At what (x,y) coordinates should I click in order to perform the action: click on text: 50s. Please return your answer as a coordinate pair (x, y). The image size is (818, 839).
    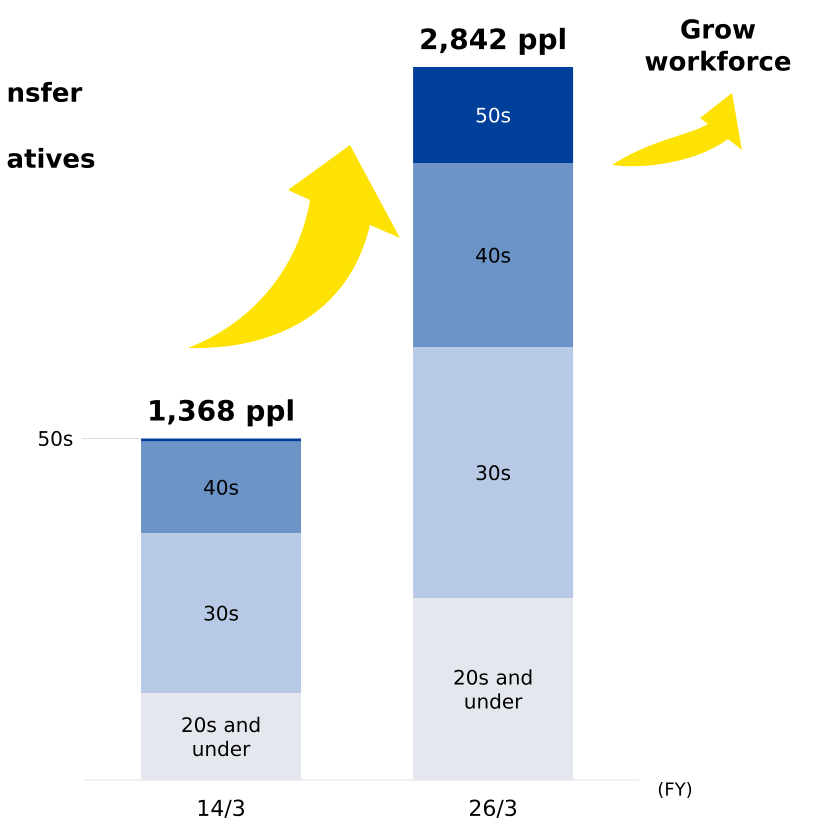
    Looking at the image, I should click on (55, 438).